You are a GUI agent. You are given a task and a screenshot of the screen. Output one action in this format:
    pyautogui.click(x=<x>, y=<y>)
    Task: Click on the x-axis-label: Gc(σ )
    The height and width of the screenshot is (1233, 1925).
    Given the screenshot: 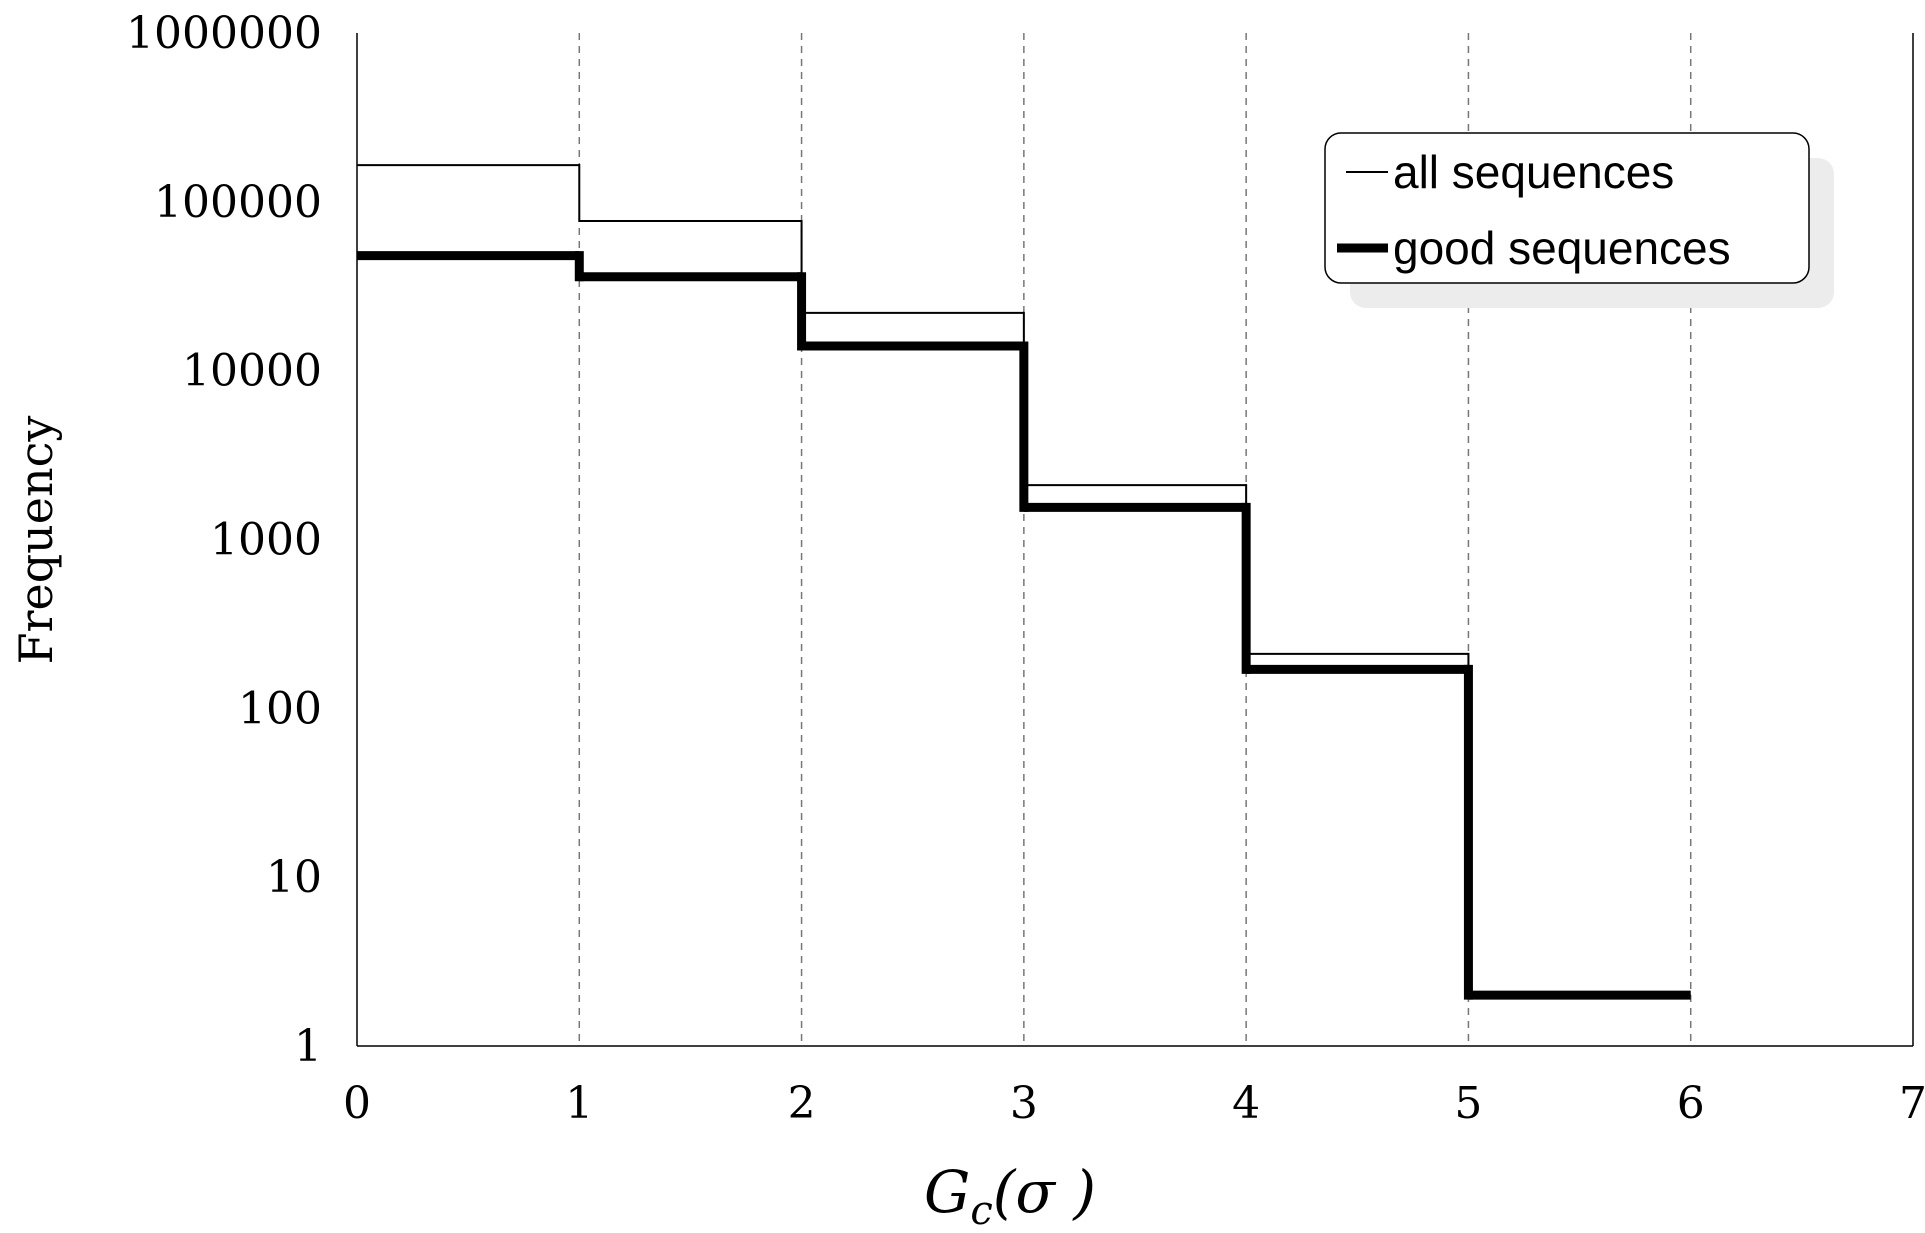 What is the action you would take?
    pyautogui.click(x=1010, y=1195)
    